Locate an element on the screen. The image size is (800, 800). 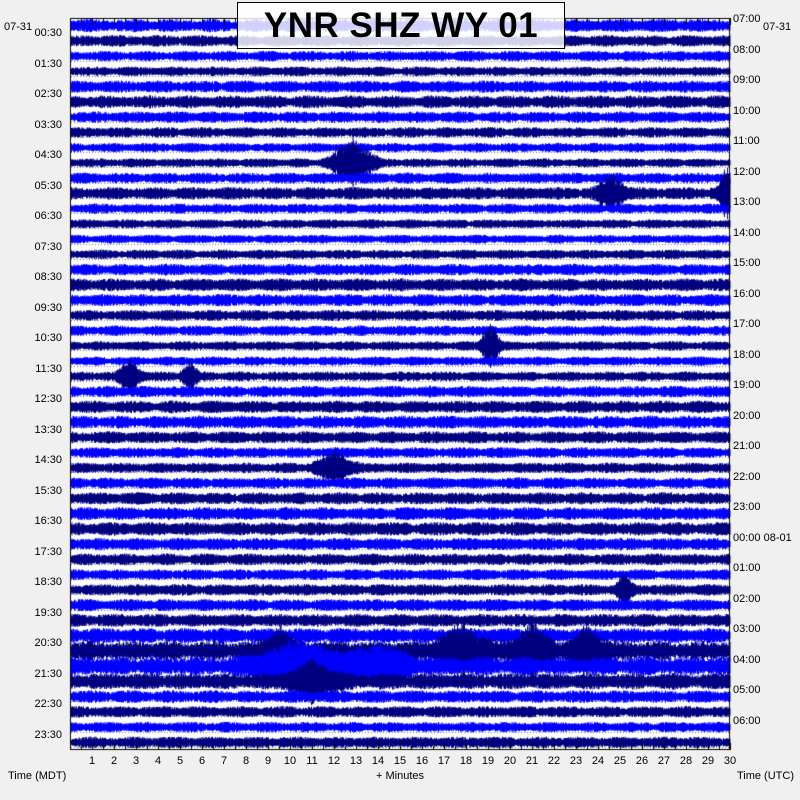
left-axis-hour-label: 23:30 is located at coordinates (48, 734).